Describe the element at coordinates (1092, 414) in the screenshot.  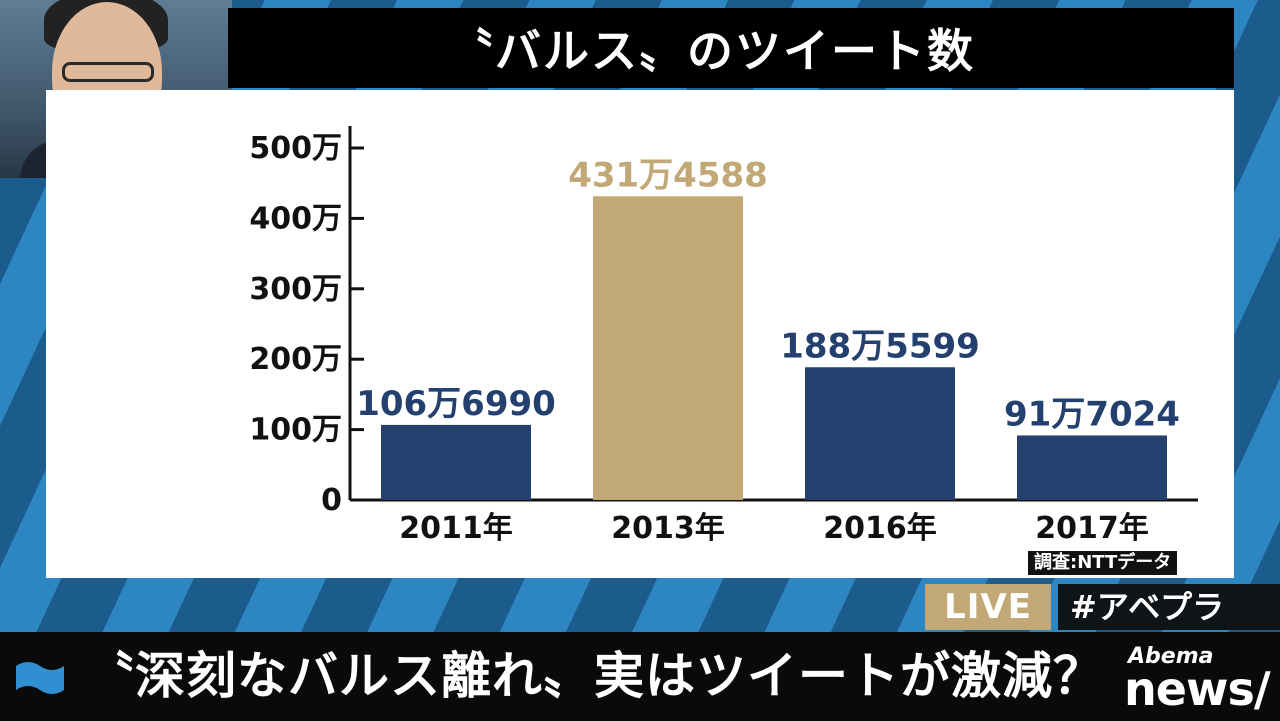
I see `data-label-3: 91万7024` at that location.